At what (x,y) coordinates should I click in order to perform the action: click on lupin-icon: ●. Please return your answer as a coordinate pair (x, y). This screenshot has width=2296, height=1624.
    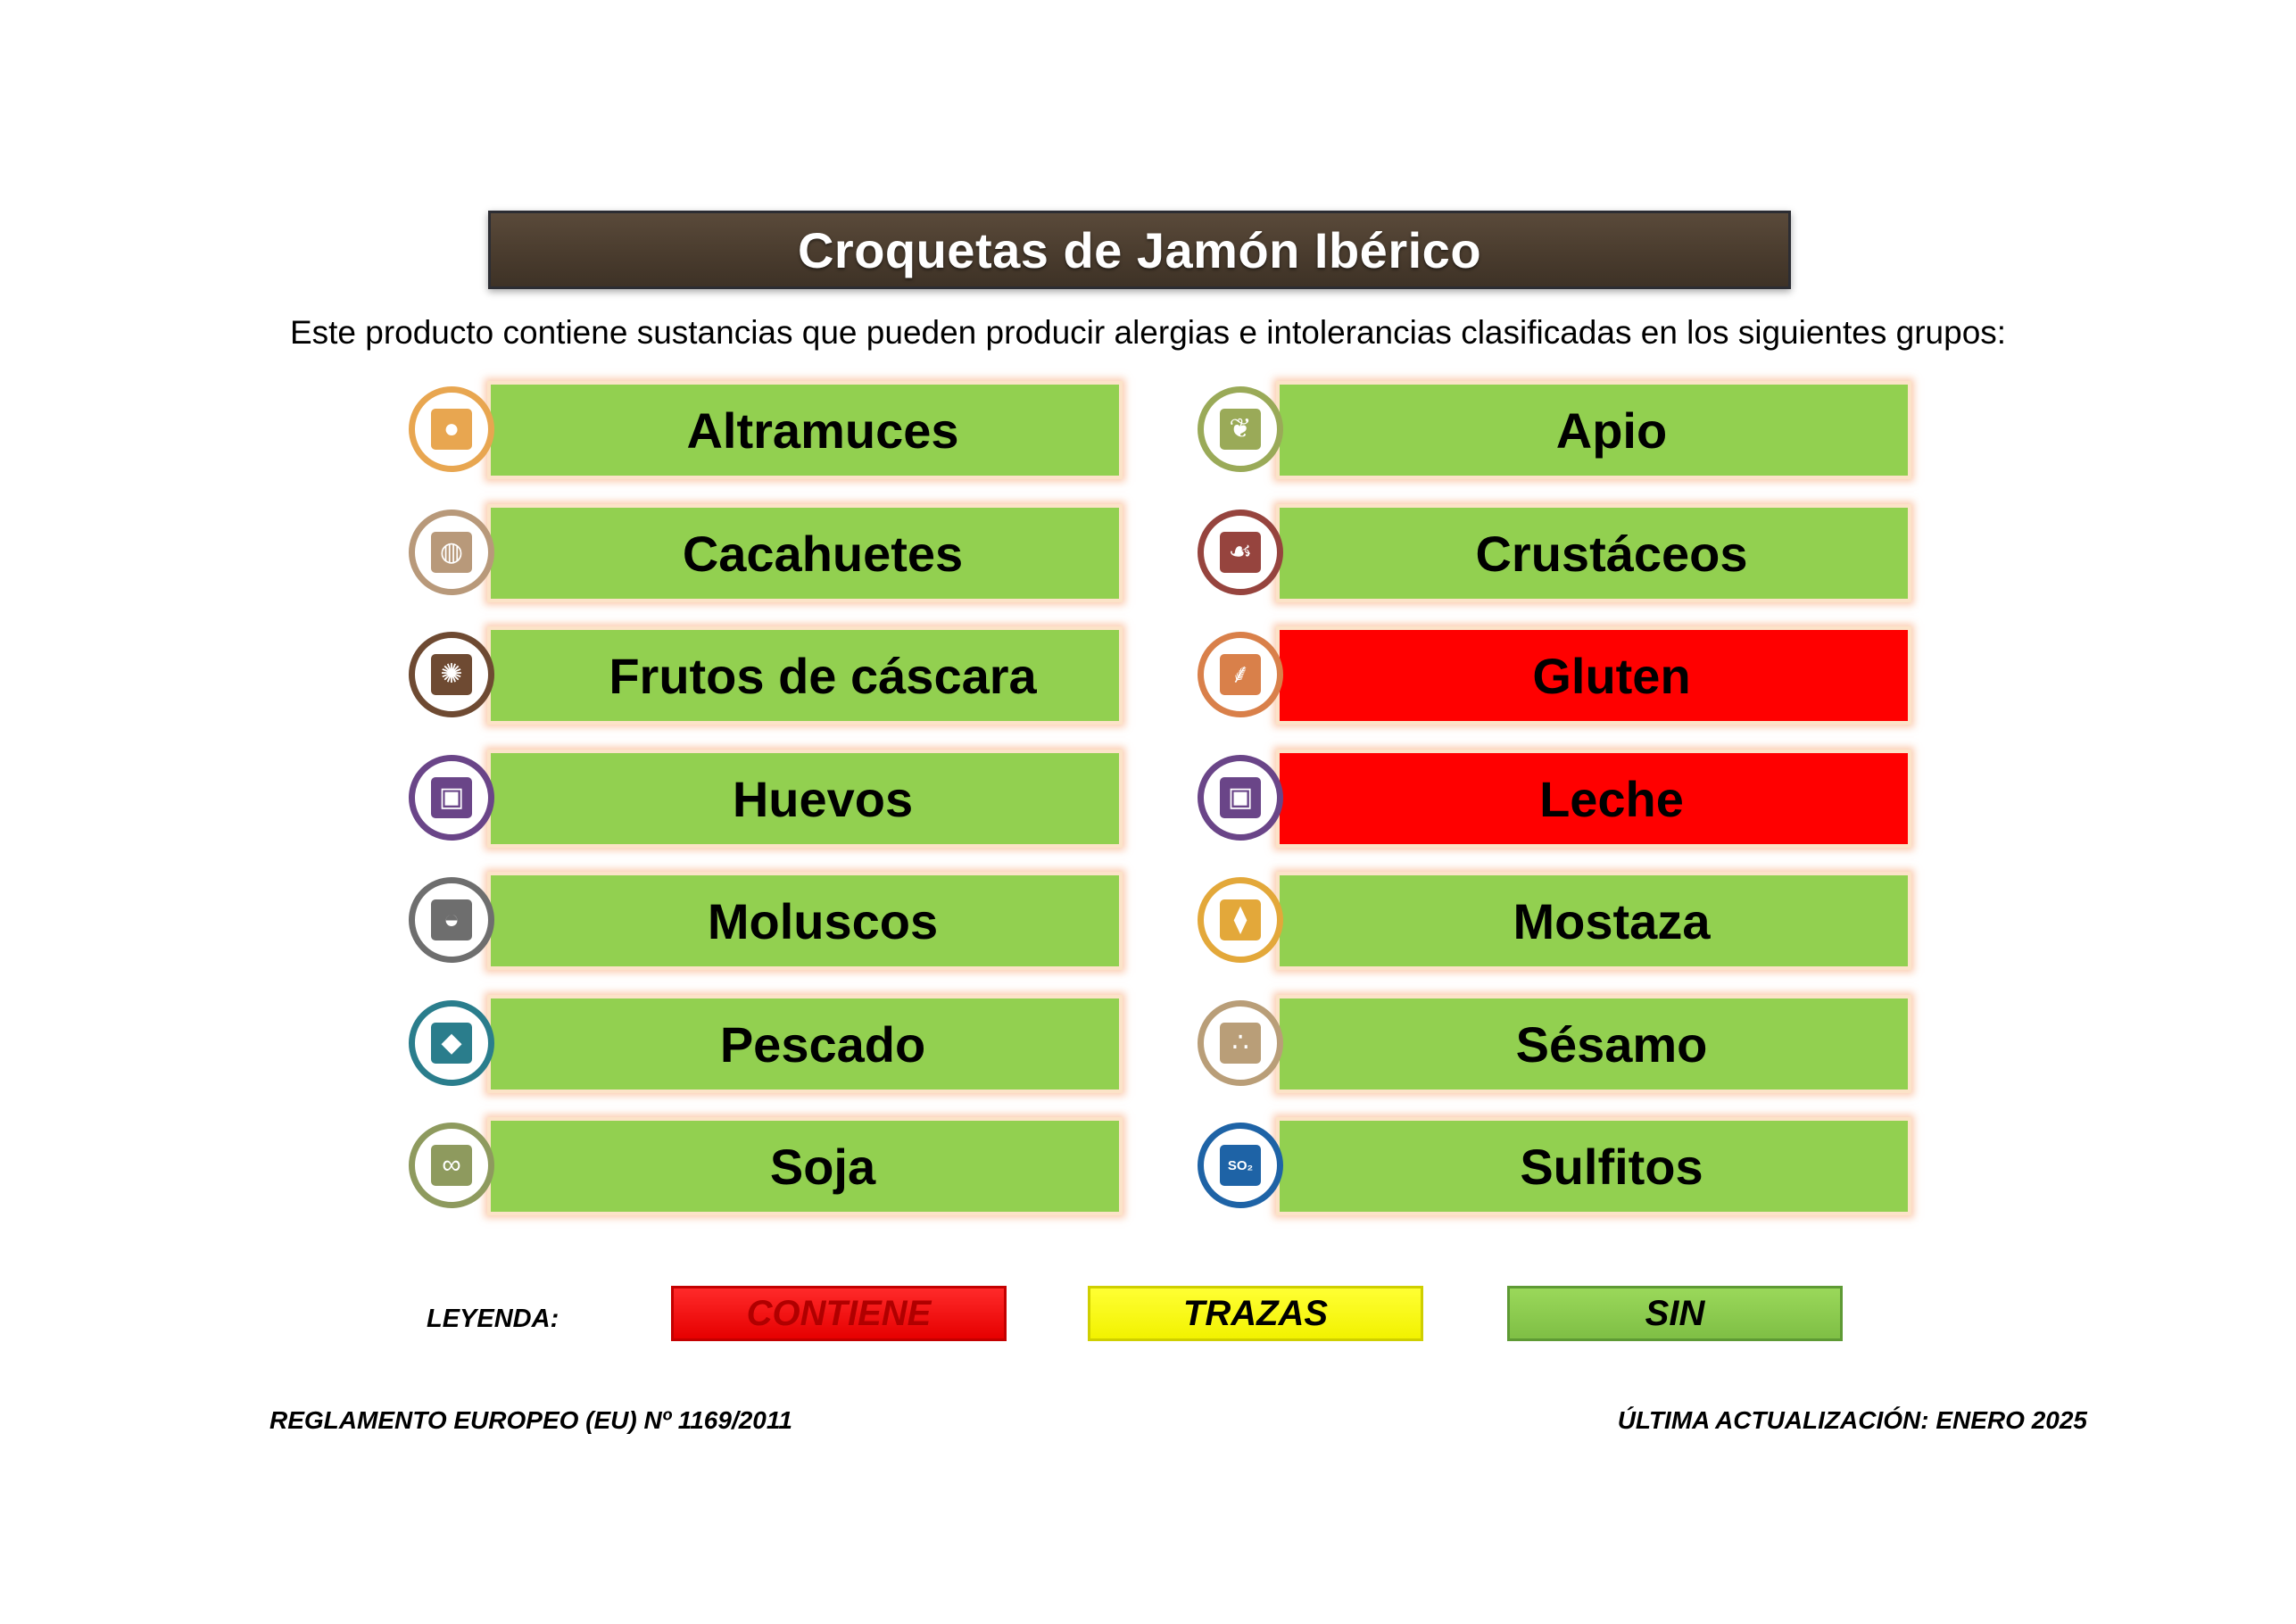
    Looking at the image, I should click on (451, 429).